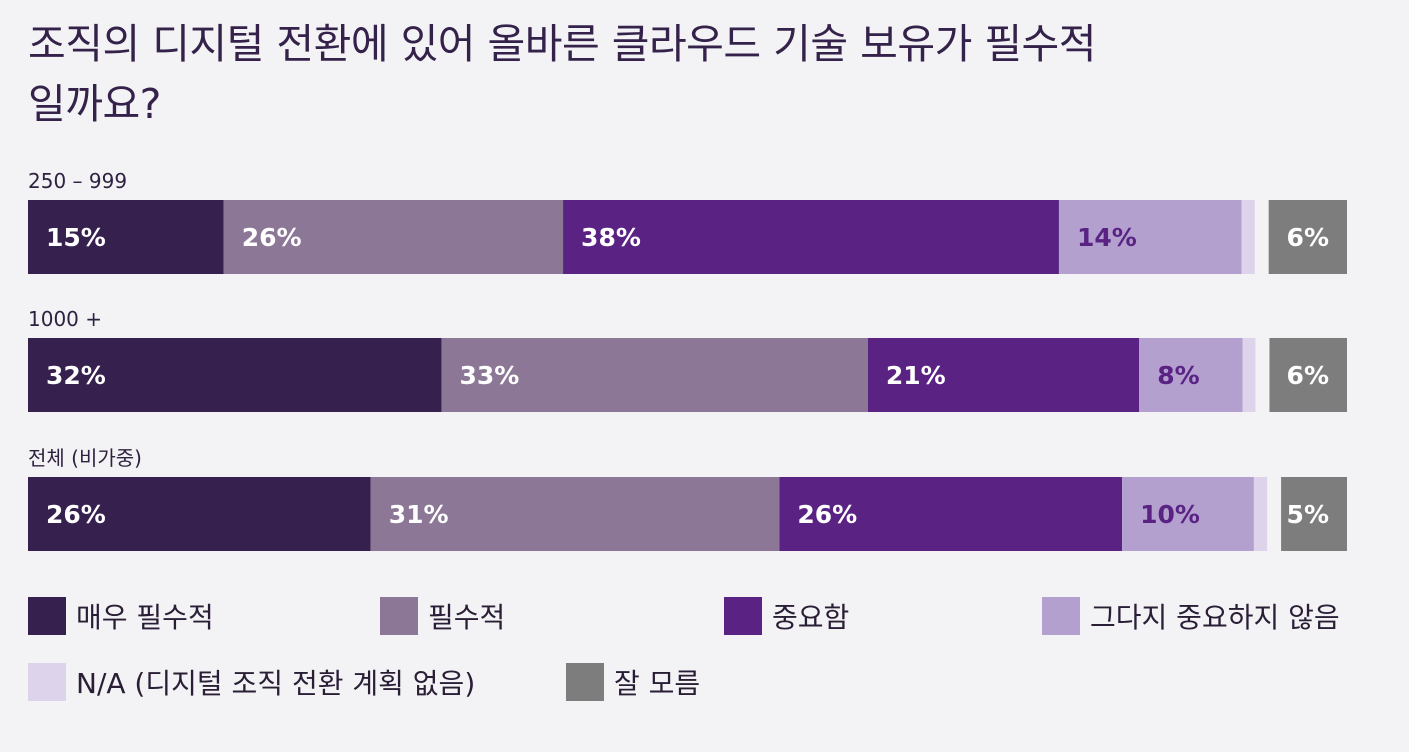 The width and height of the screenshot is (1409, 752). I want to click on data-label: 15%, so click(76, 237).